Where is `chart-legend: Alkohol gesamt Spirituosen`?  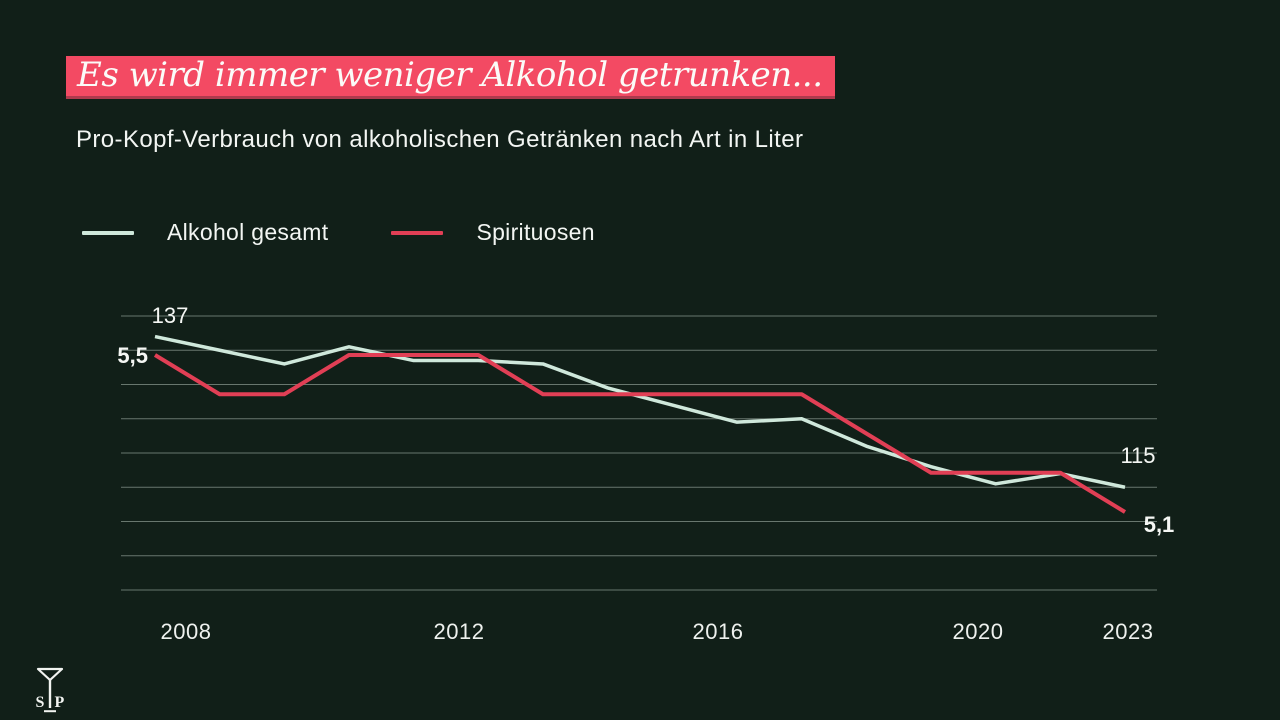 chart-legend: Alkohol gesamt Spirituosen is located at coordinates (338, 232).